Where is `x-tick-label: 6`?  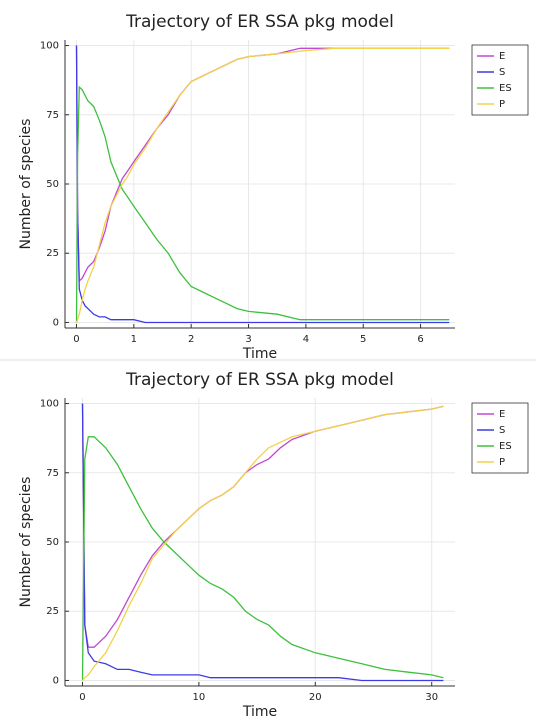 x-tick-label: 6 is located at coordinates (420, 339).